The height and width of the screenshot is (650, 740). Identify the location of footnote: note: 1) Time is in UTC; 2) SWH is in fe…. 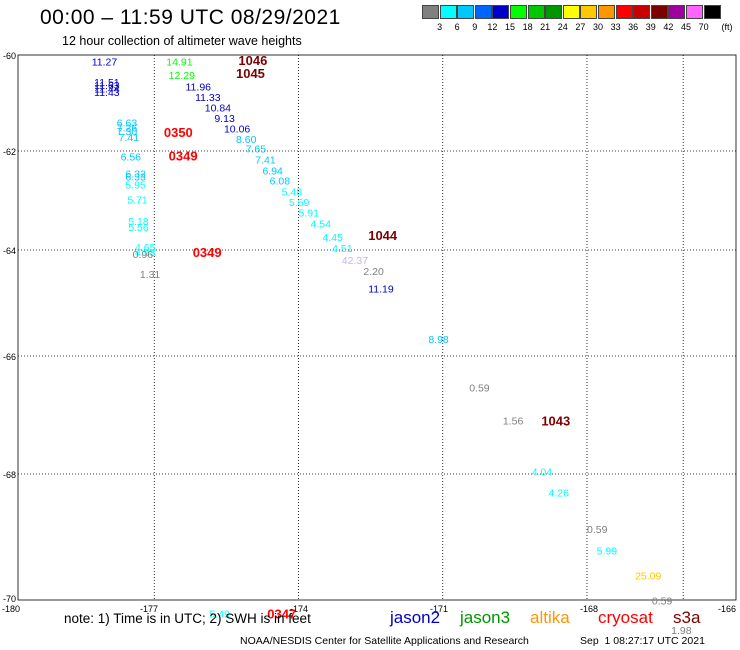
(187, 618).